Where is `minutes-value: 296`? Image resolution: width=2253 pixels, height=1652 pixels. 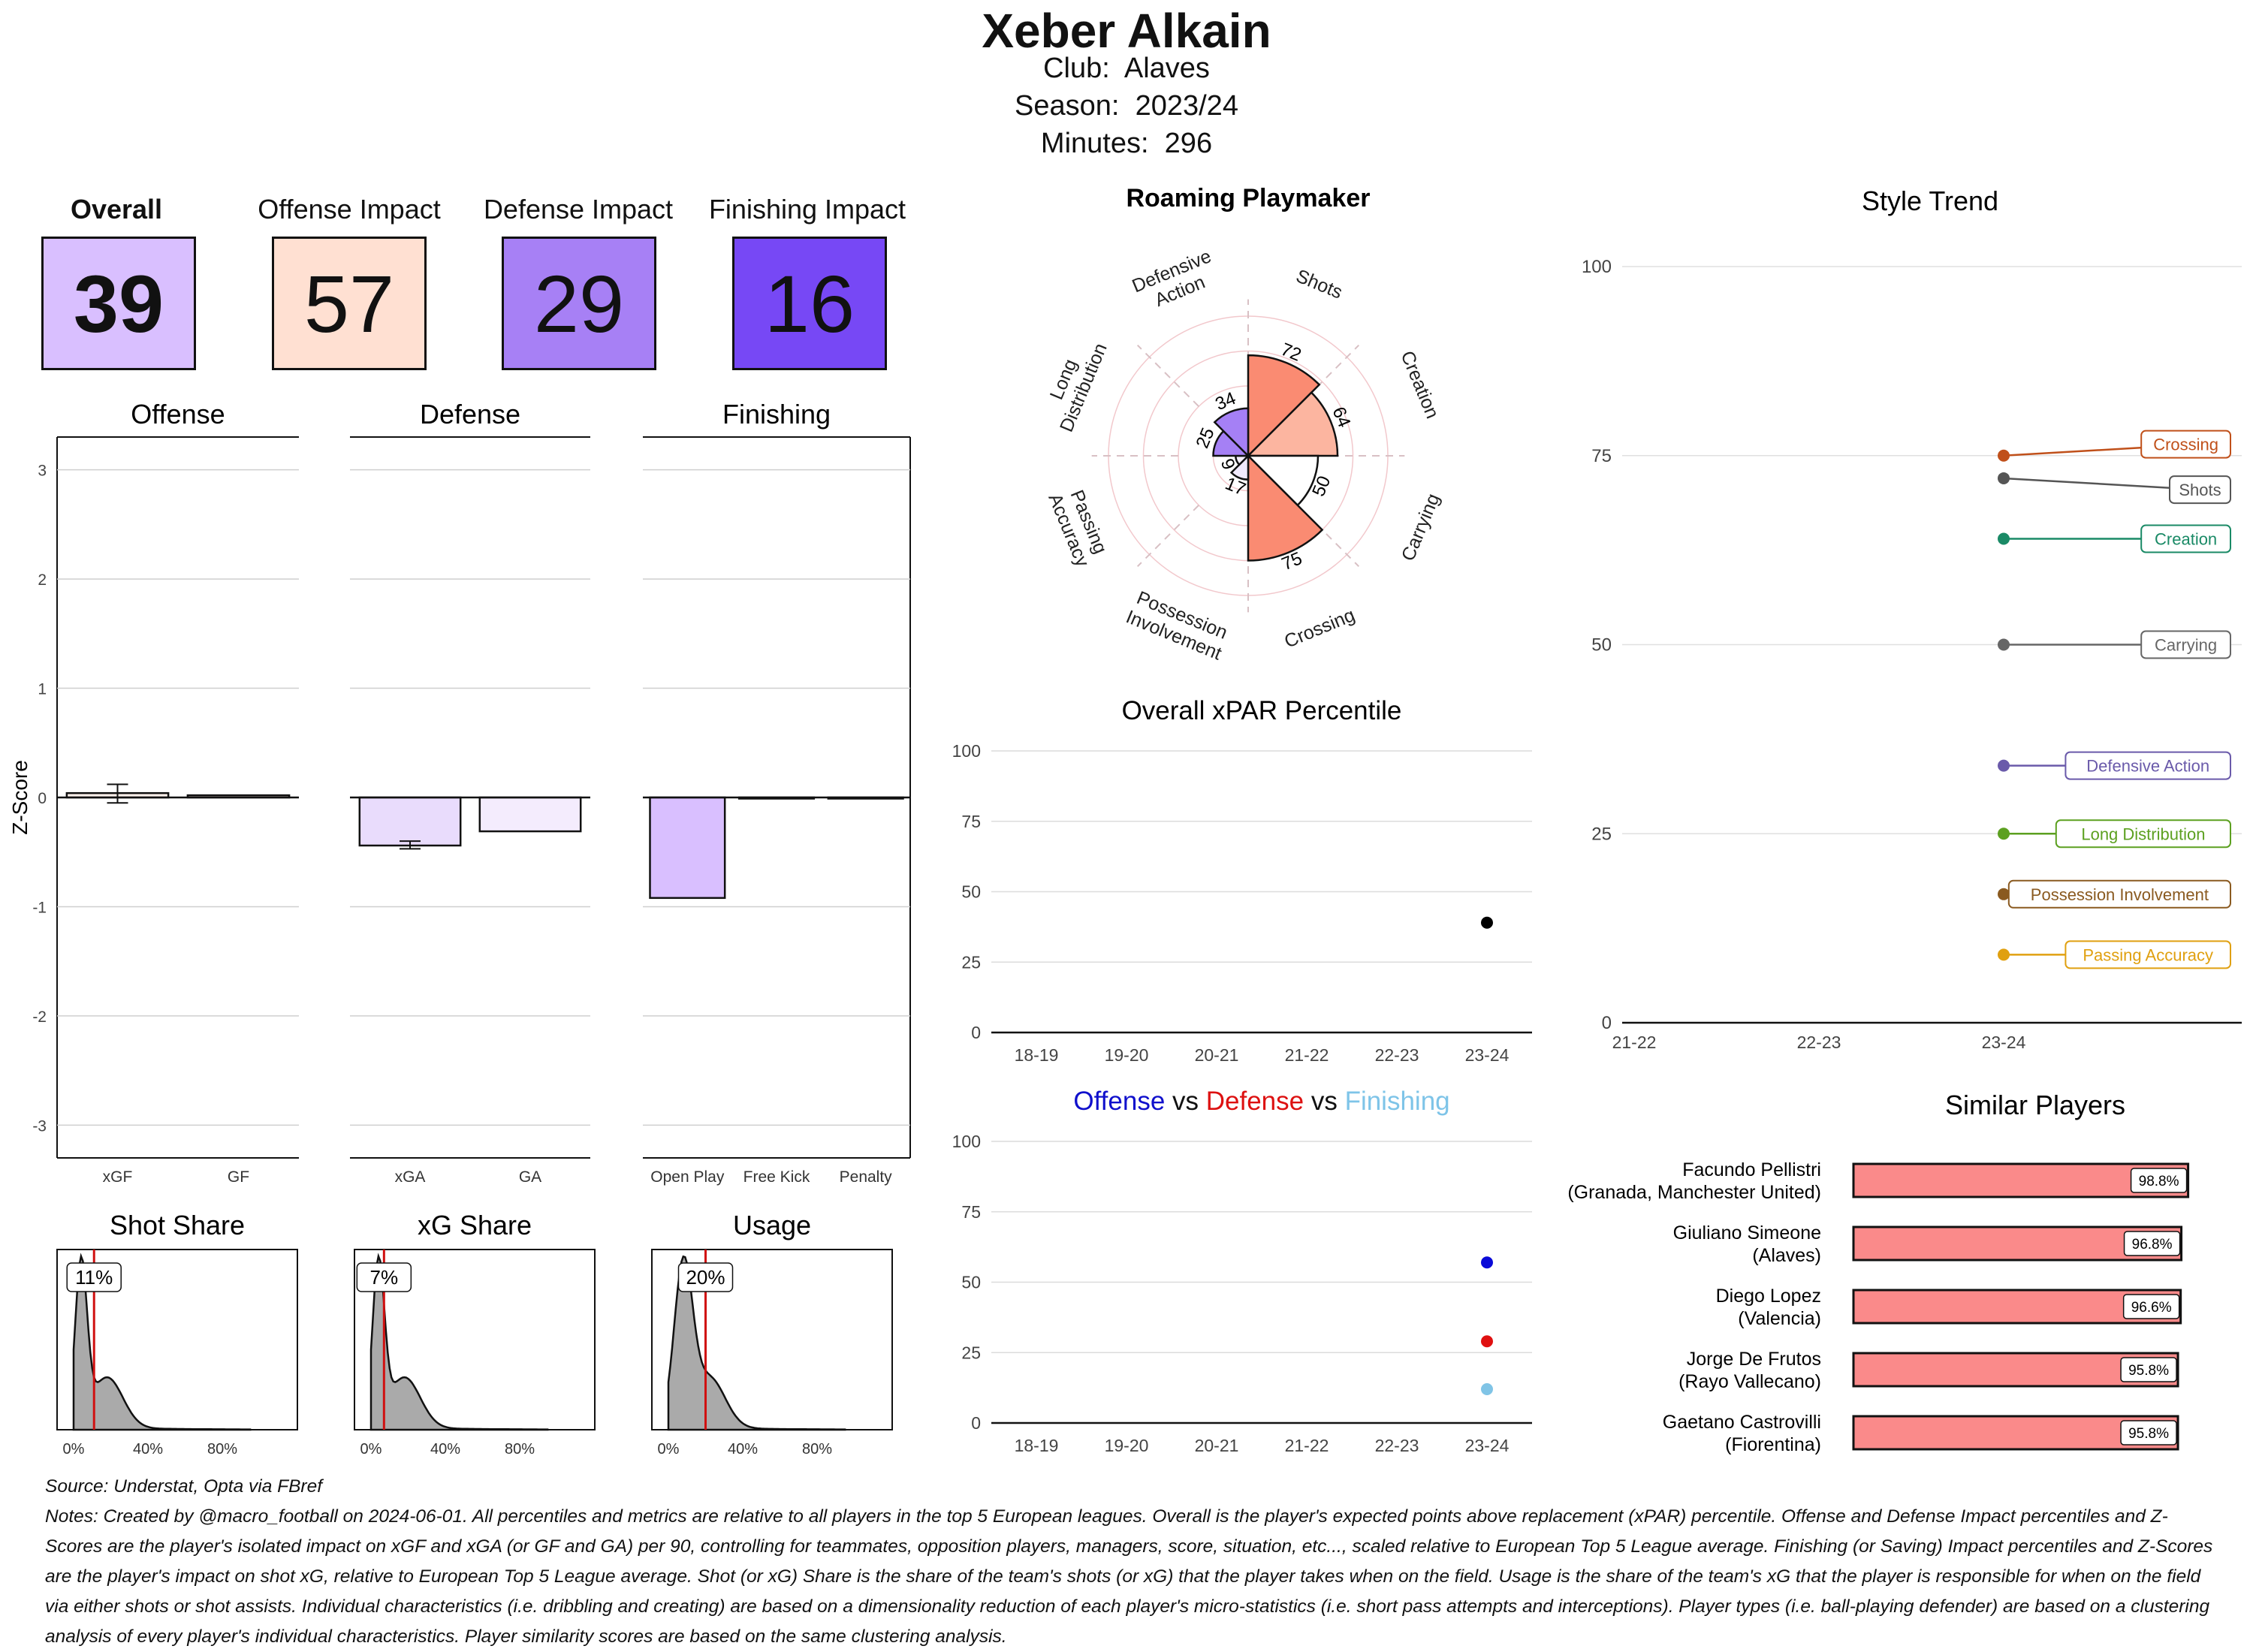 minutes-value: 296 is located at coordinates (1189, 143).